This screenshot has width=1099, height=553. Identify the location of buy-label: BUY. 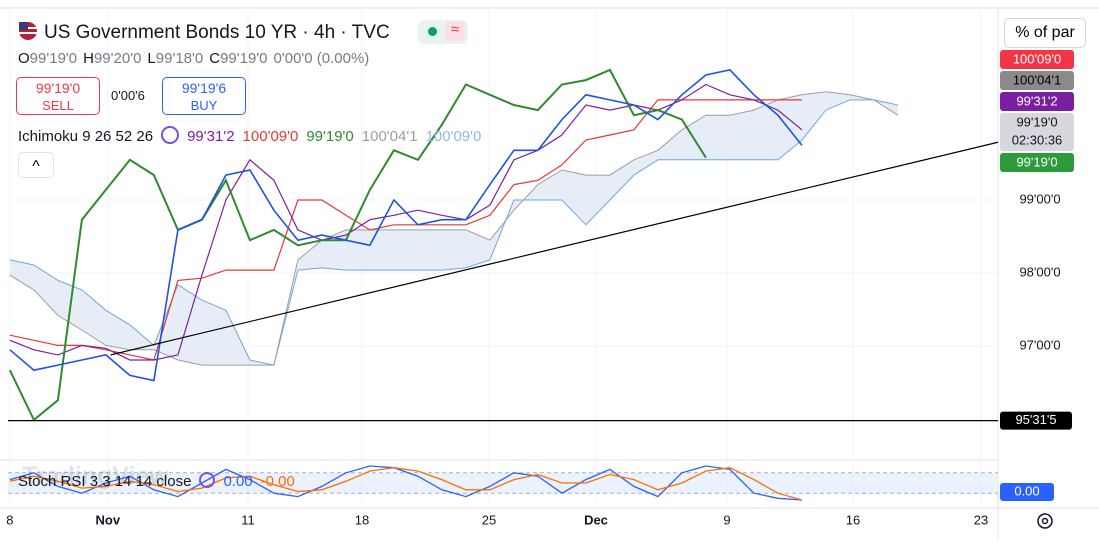
(204, 105).